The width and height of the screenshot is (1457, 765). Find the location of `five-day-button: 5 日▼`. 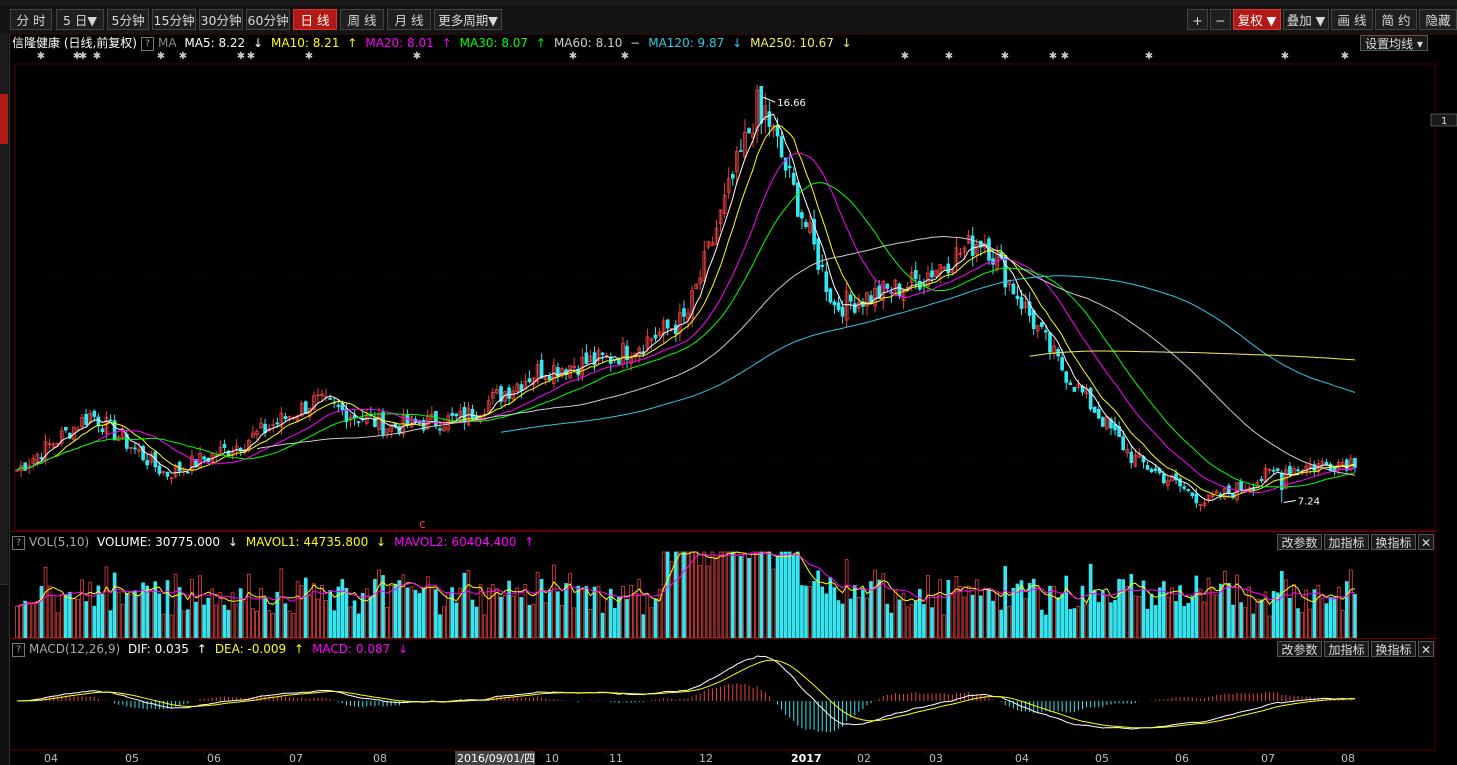

five-day-button: 5 日▼ is located at coordinates (80, 19).